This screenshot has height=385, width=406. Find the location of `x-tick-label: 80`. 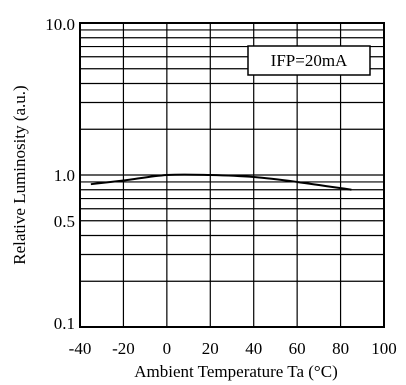

x-tick-label: 80 is located at coordinates (340, 348).